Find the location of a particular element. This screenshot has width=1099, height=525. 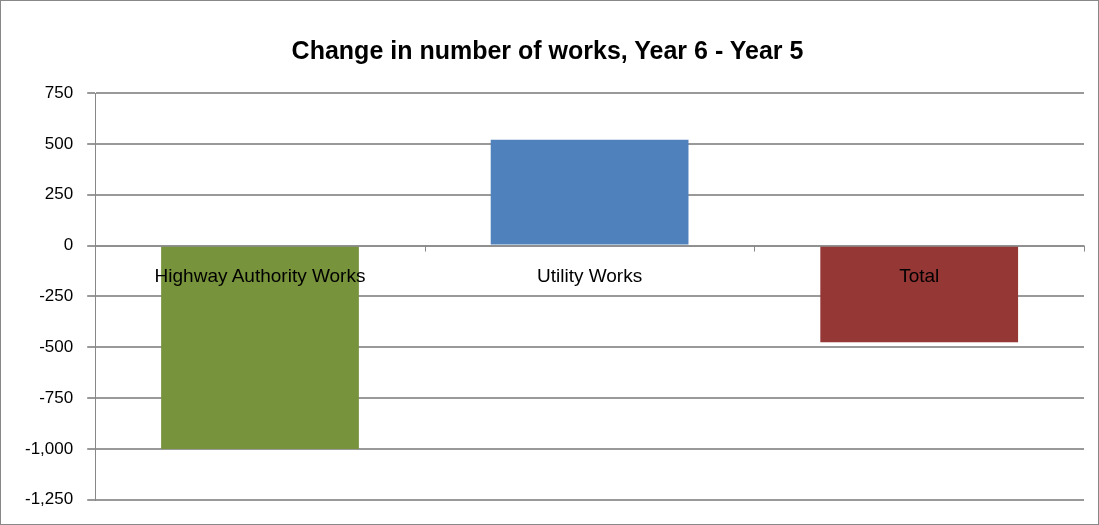

y-tick-label: 250 is located at coordinates (59, 194).